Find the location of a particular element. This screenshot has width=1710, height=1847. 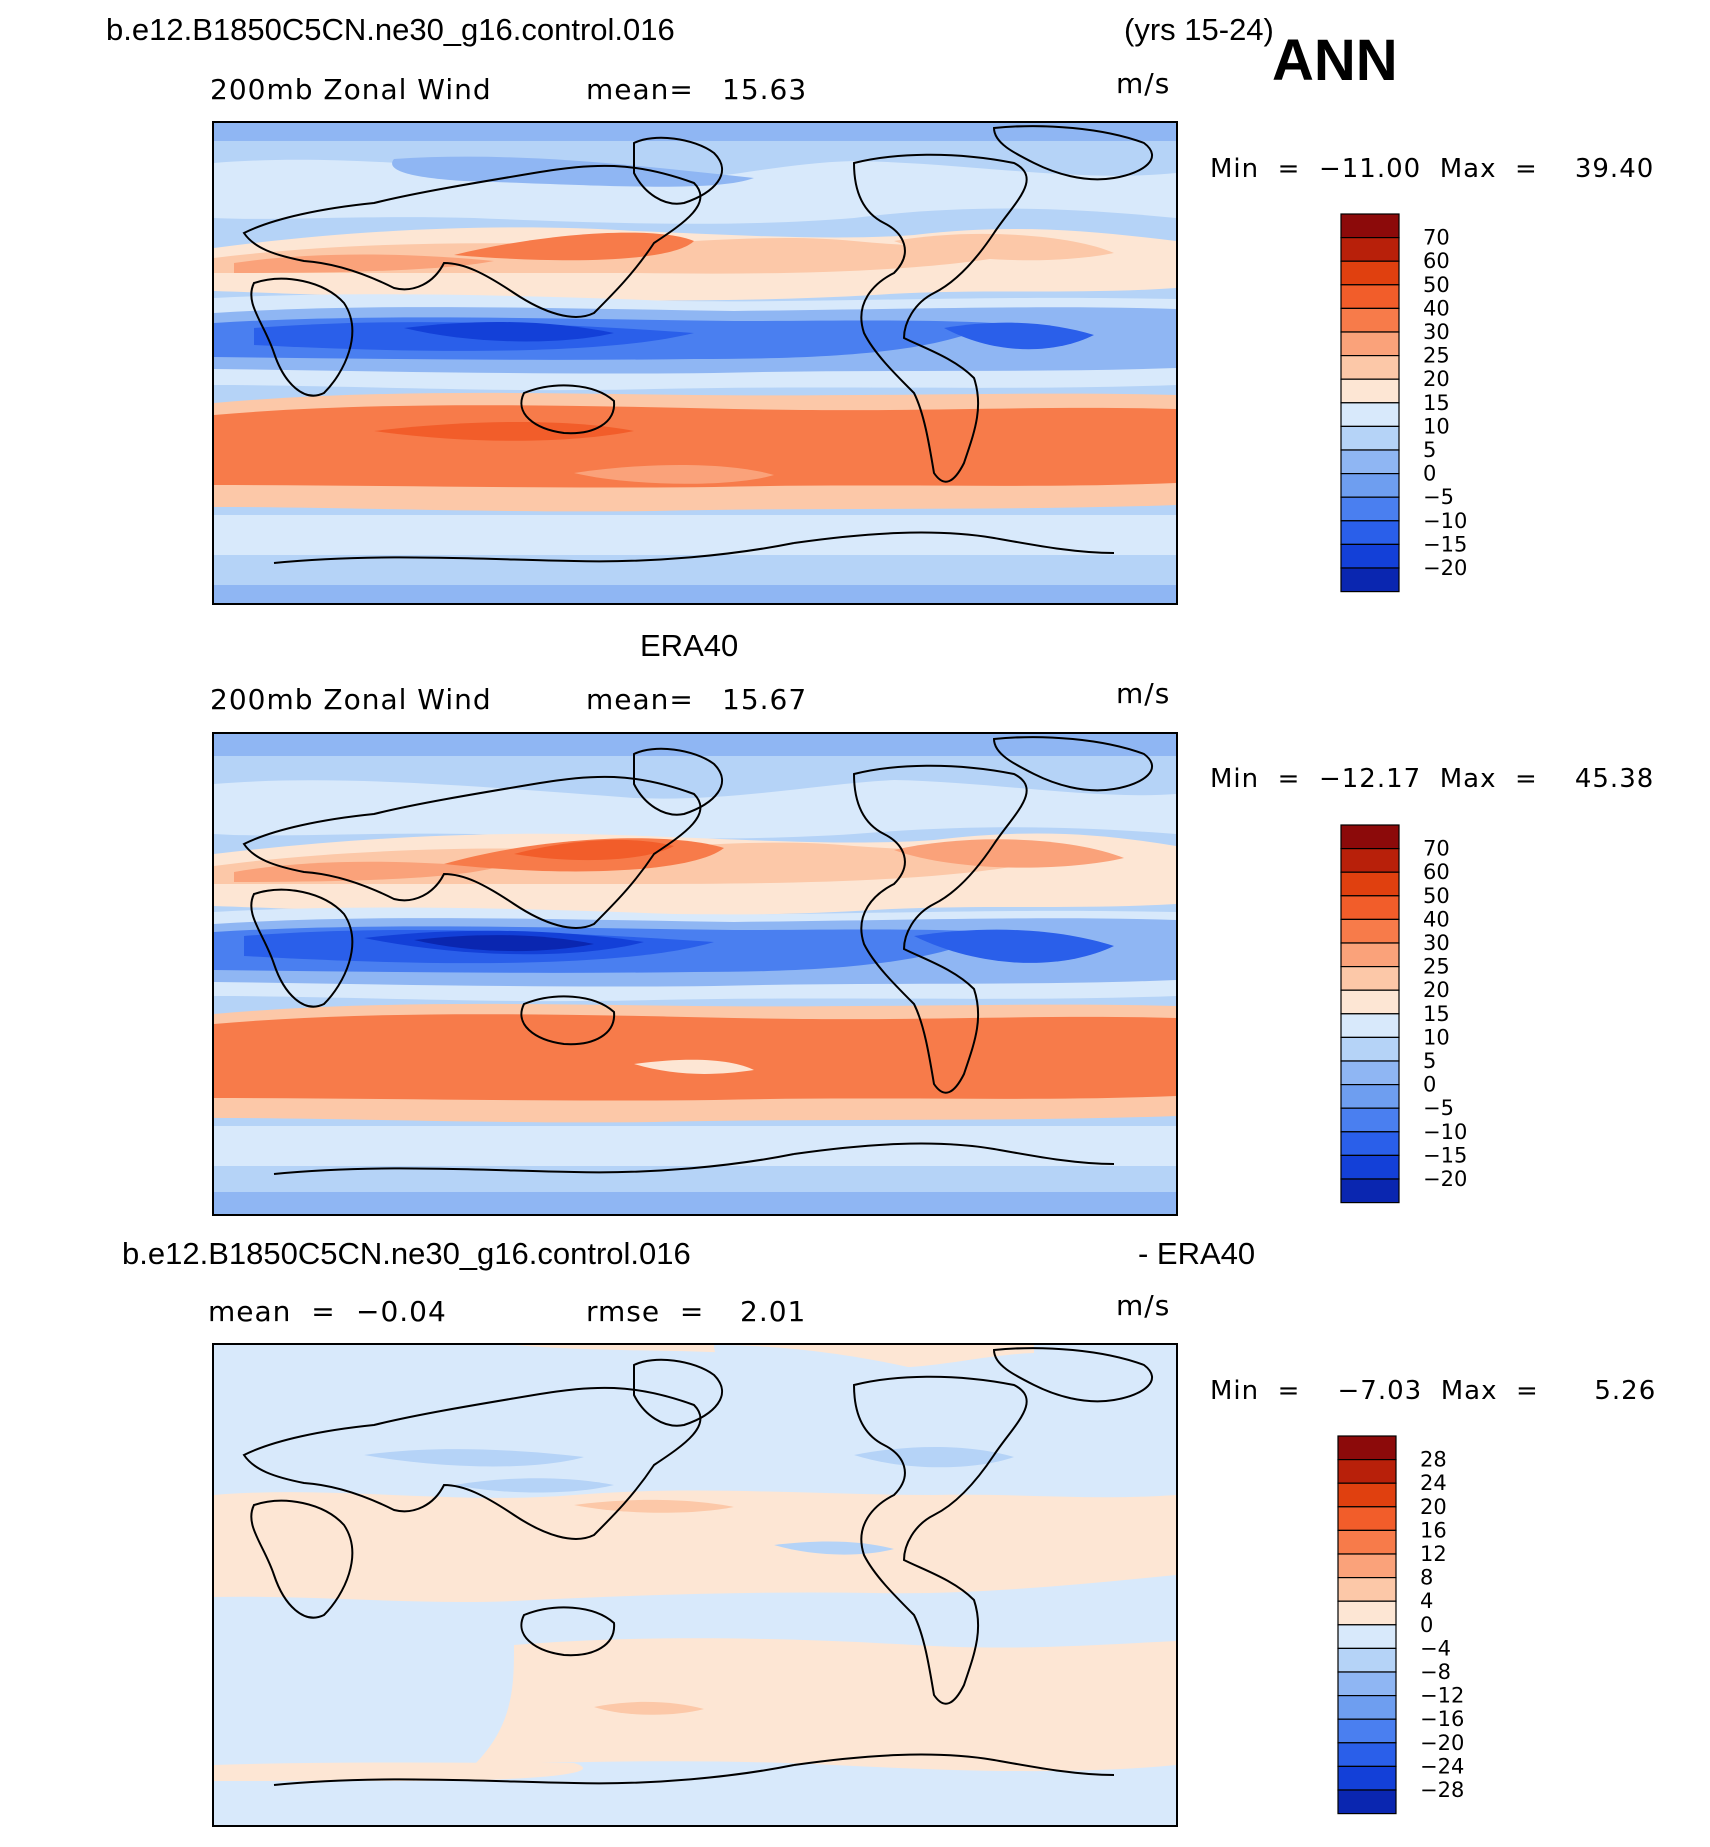

panel-1-colorbar: 70 60 50 40 30 25 20 15 10 5 0 −5 −10 −15 −20 is located at coordinates (1420, 406).